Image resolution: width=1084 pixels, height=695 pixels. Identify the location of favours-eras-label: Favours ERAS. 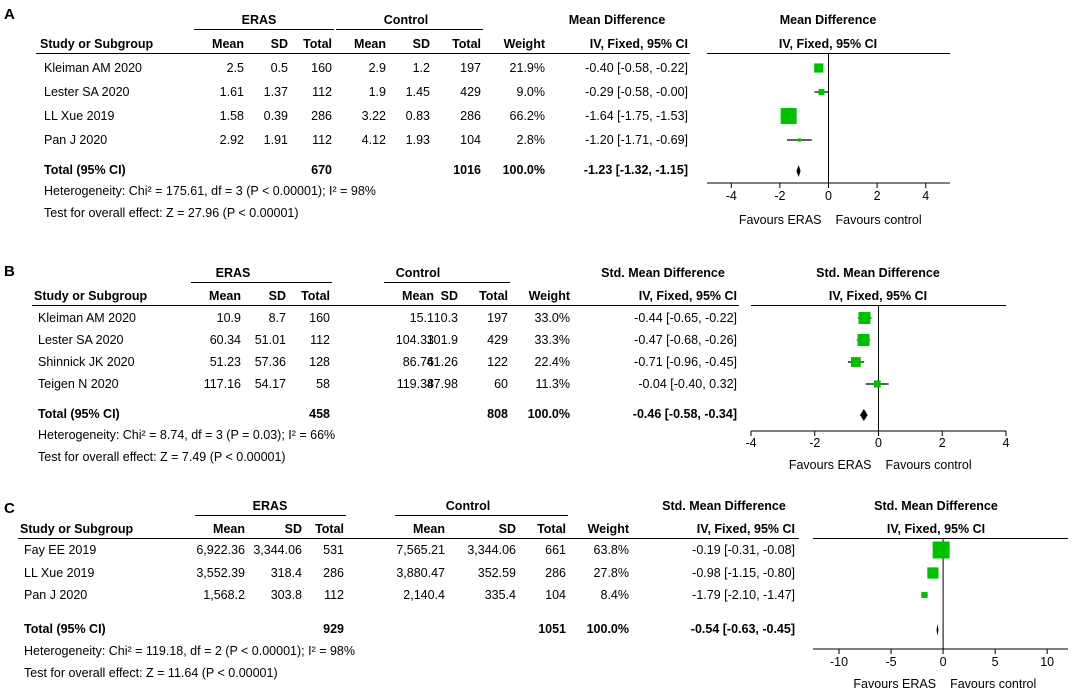
(894, 684).